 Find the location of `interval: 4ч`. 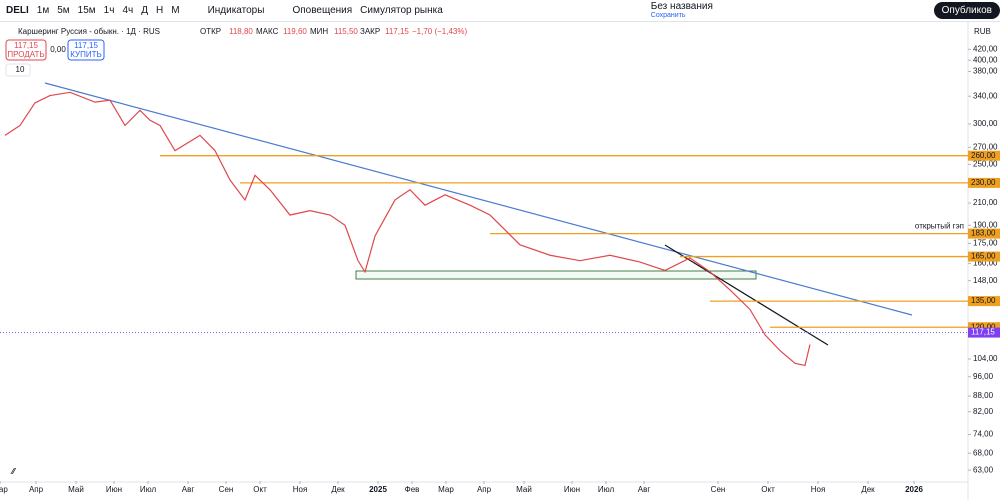

interval: 4ч is located at coordinates (128, 10).